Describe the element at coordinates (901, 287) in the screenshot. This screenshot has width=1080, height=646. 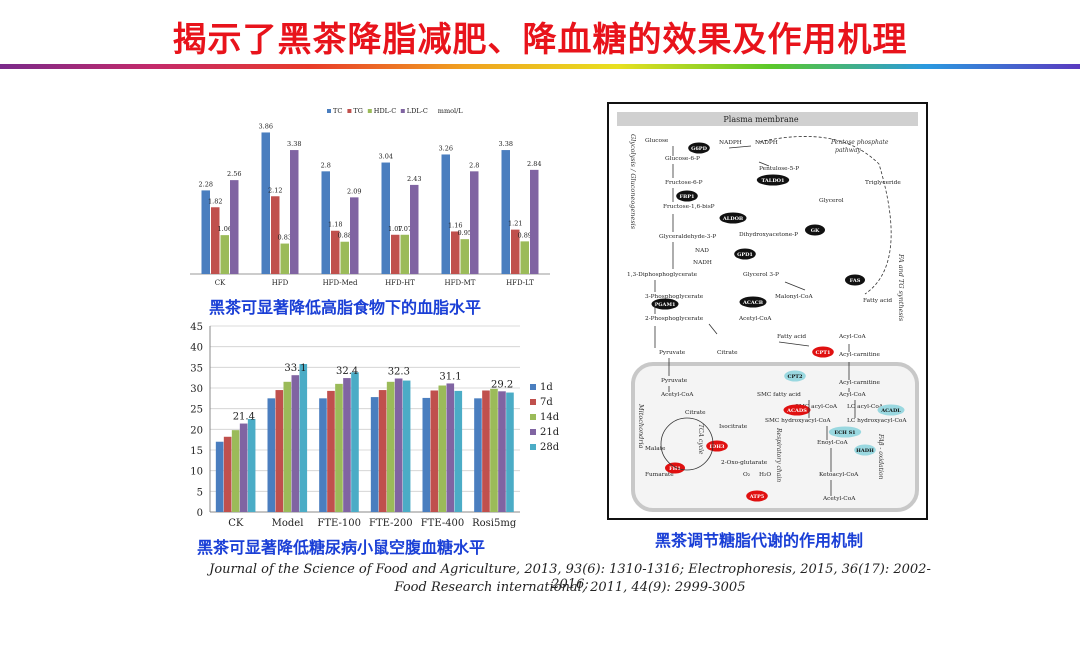
I see `side-label: FA and TG synthesis` at that location.